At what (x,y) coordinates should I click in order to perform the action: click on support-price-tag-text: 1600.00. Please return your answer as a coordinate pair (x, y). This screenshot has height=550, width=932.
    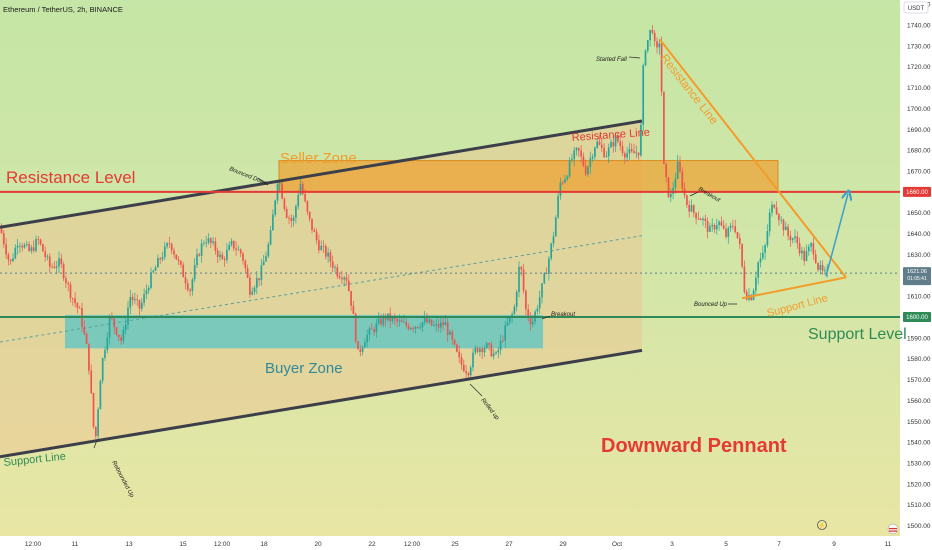
    Looking at the image, I should click on (917, 318).